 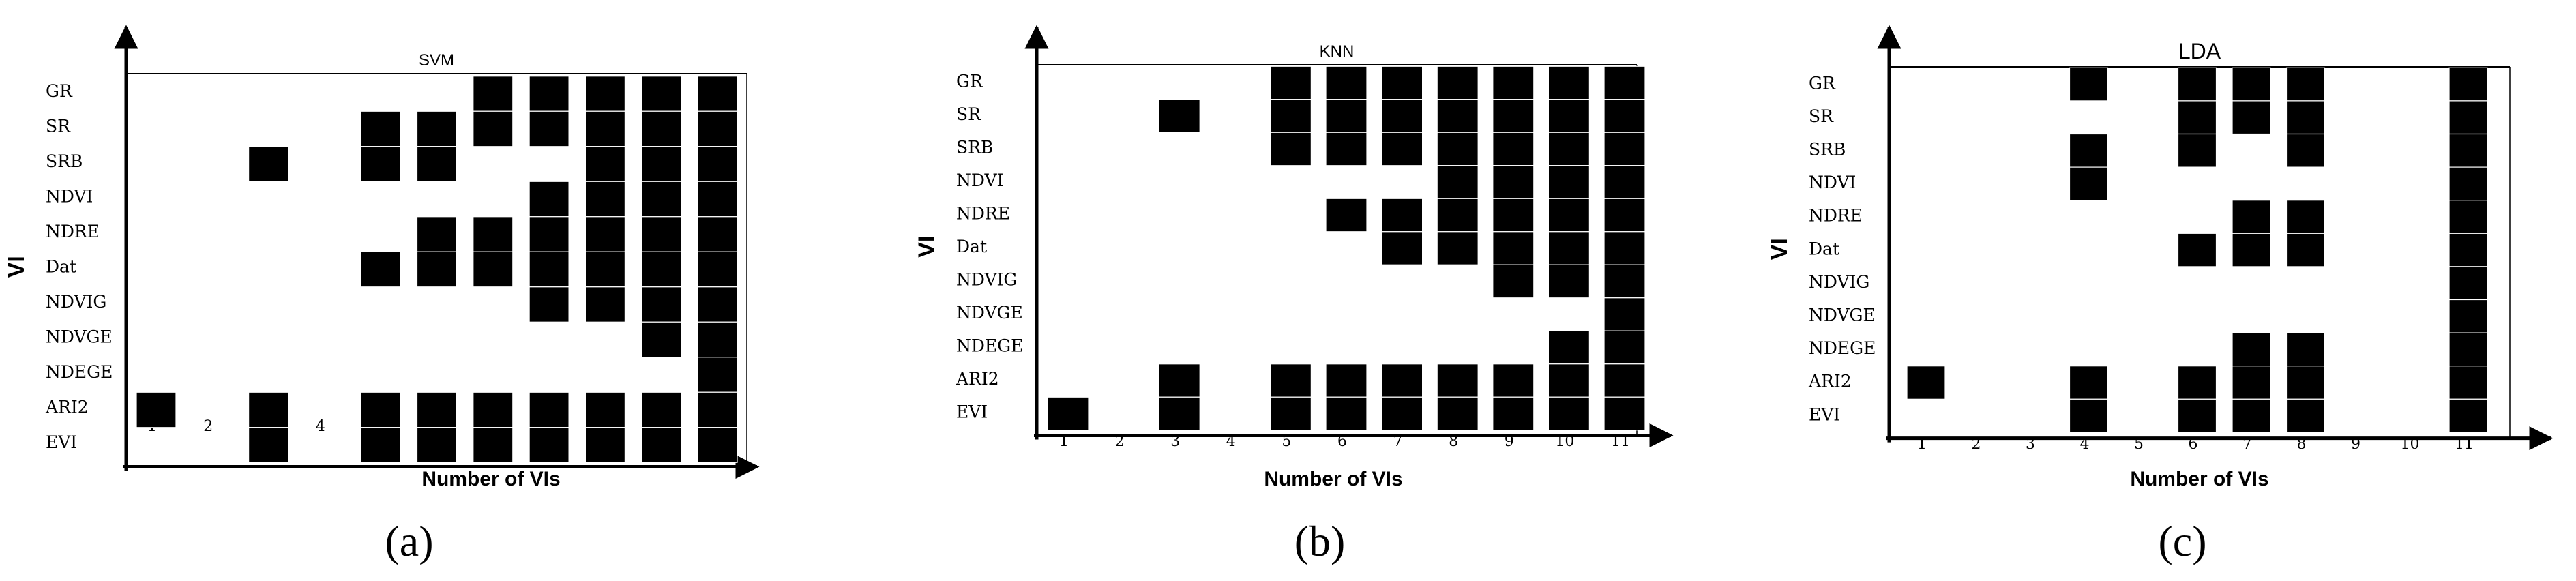 What do you see at coordinates (2305, 349) in the screenshot?
I see `selected-cell-8-ndege` at bounding box center [2305, 349].